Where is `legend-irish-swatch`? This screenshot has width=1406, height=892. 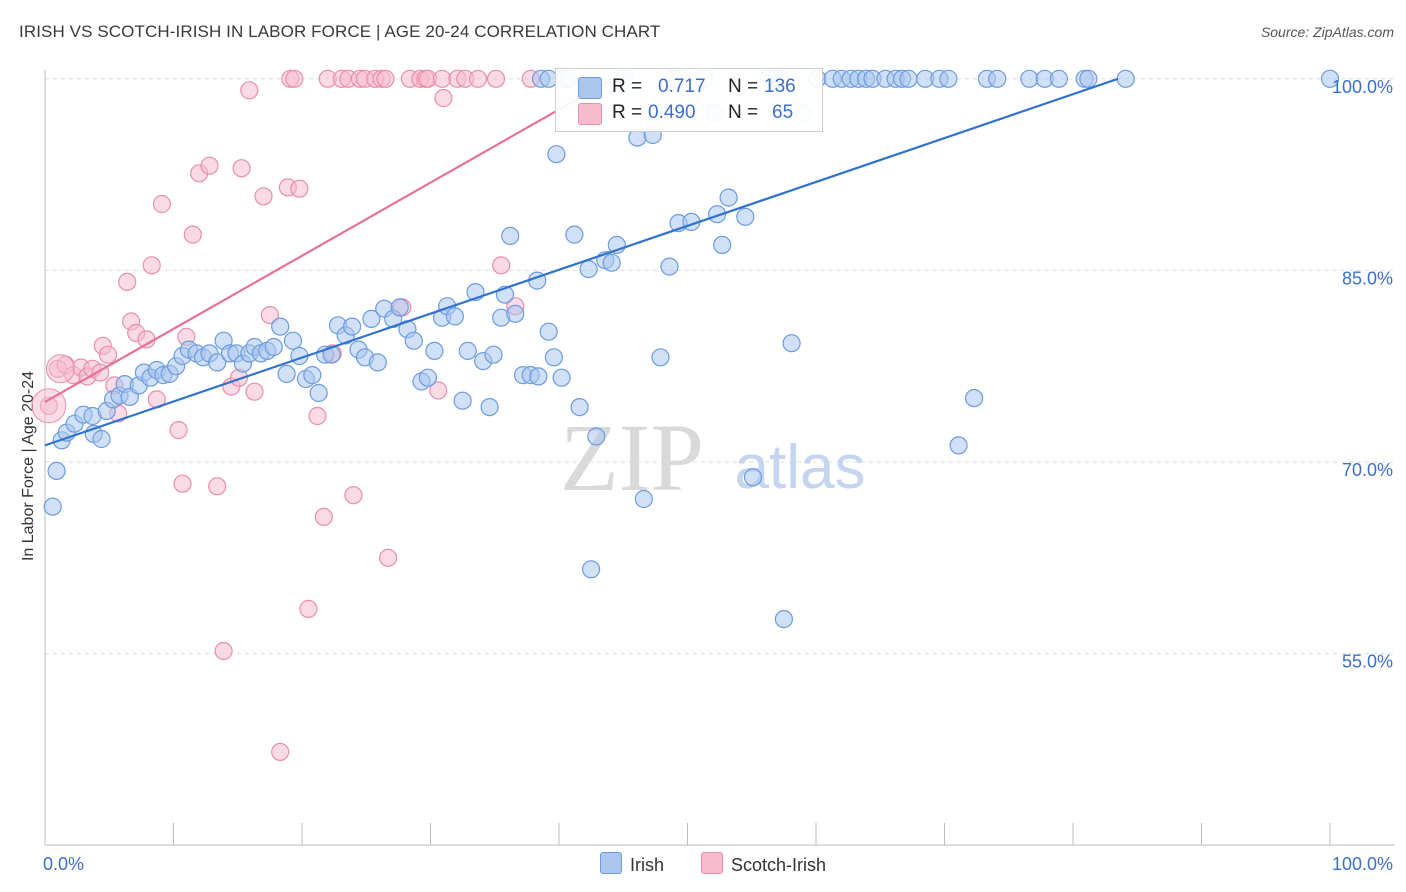 legend-irish-swatch is located at coordinates (611, 863).